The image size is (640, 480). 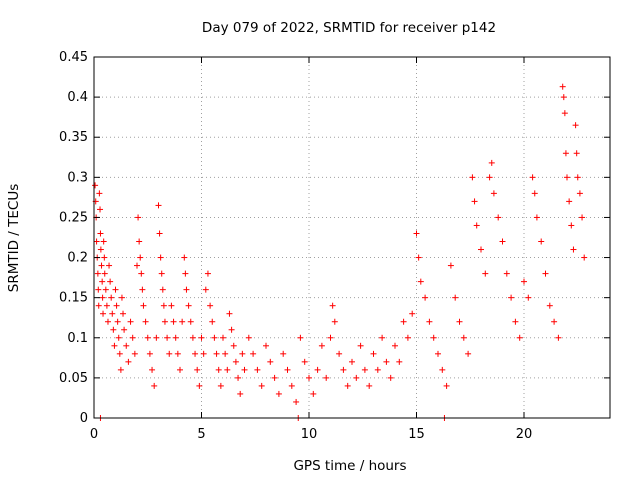 I want to click on x-tick-labels: 0 5 10 15 20, so click(x=311, y=434).